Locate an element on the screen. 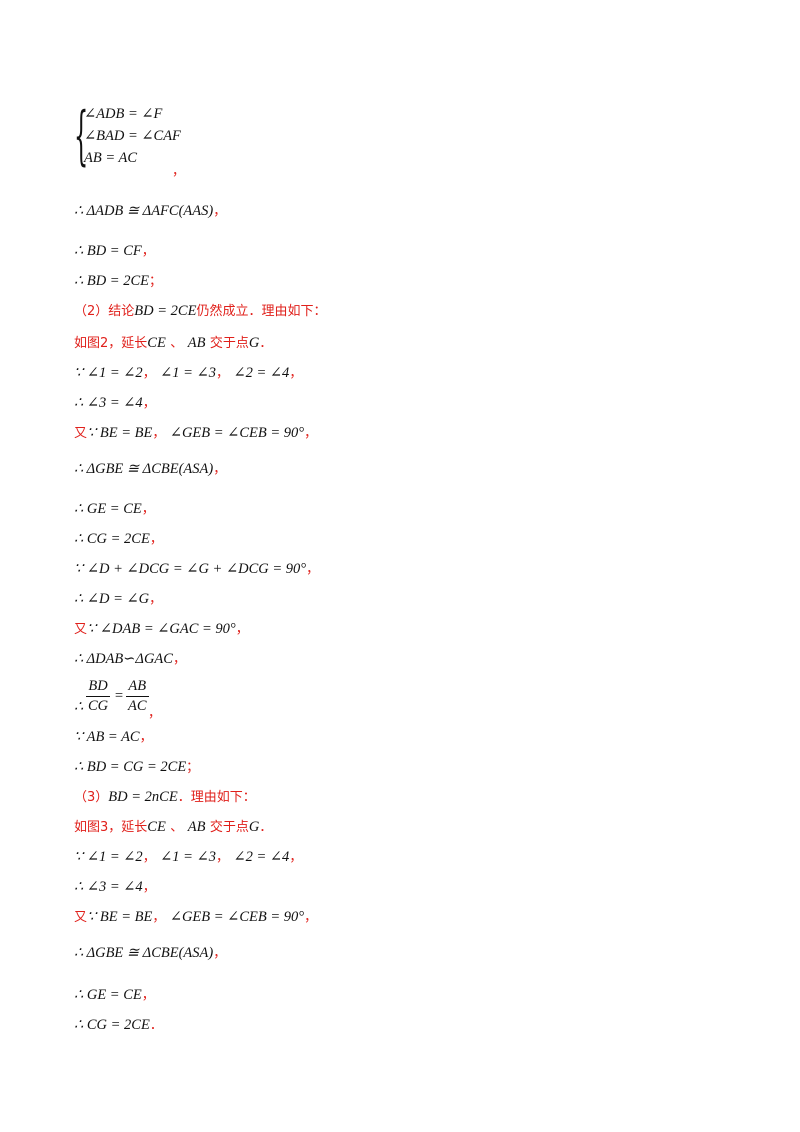 The image size is (800, 1132). math-expression: ∴ BD = CG = 2CE is located at coordinates (130, 767).